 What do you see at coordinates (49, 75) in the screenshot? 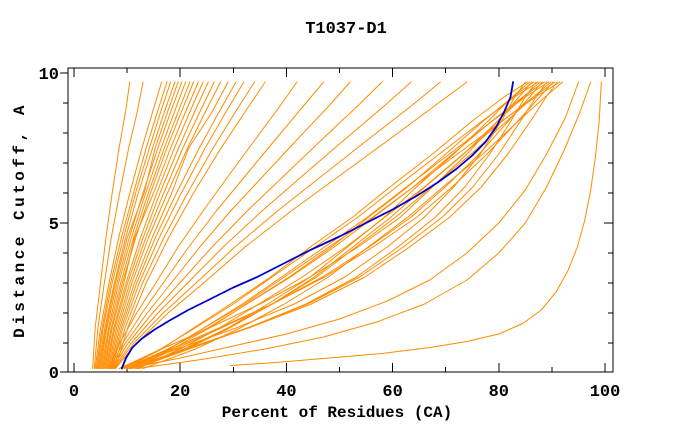
I see `y-tick-label: 10` at bounding box center [49, 75].